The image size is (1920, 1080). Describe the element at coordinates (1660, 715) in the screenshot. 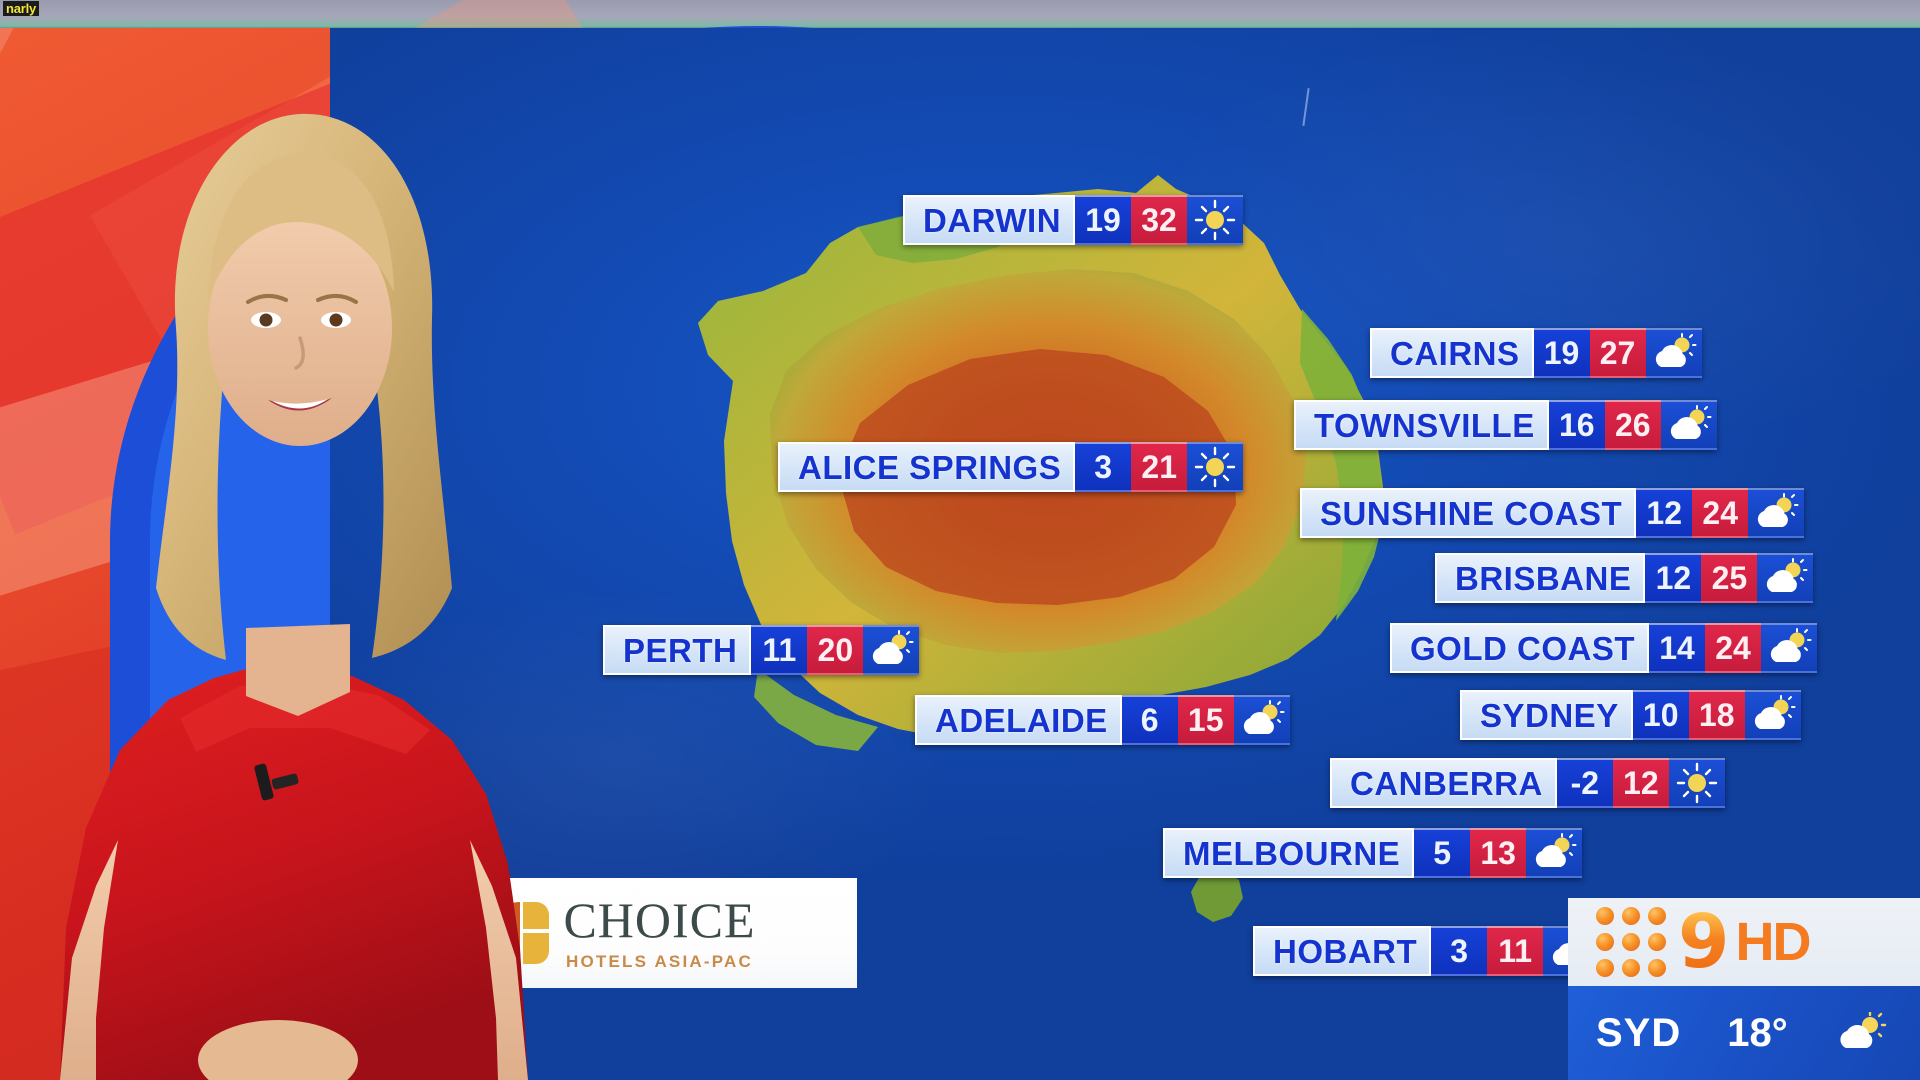

I see `min-temperature: 10` at that location.